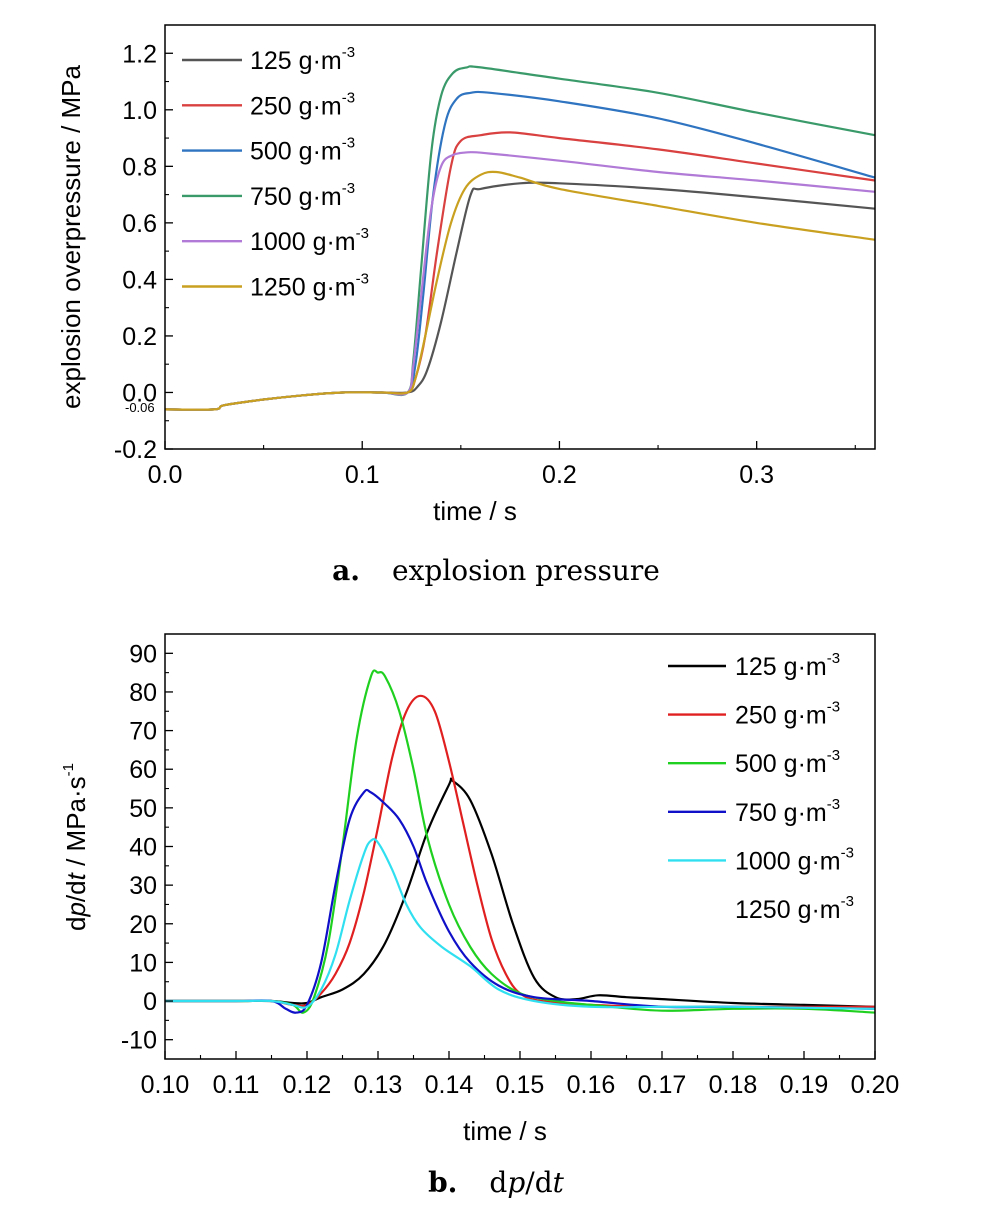  I want to click on chart-a-y-tick-label: 0.4, so click(139, 280).